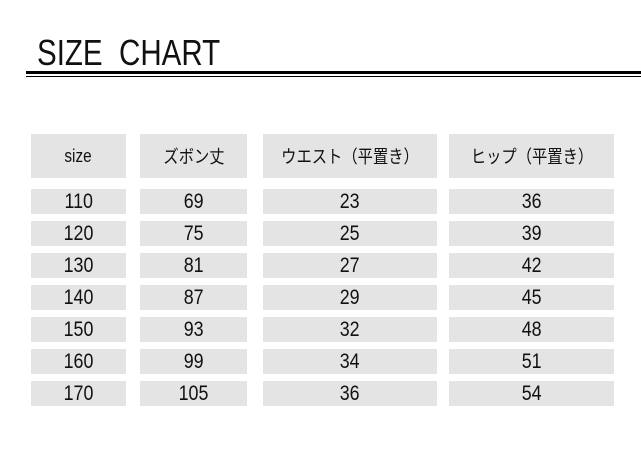  I want to click on table-cell: 29, so click(350, 297).